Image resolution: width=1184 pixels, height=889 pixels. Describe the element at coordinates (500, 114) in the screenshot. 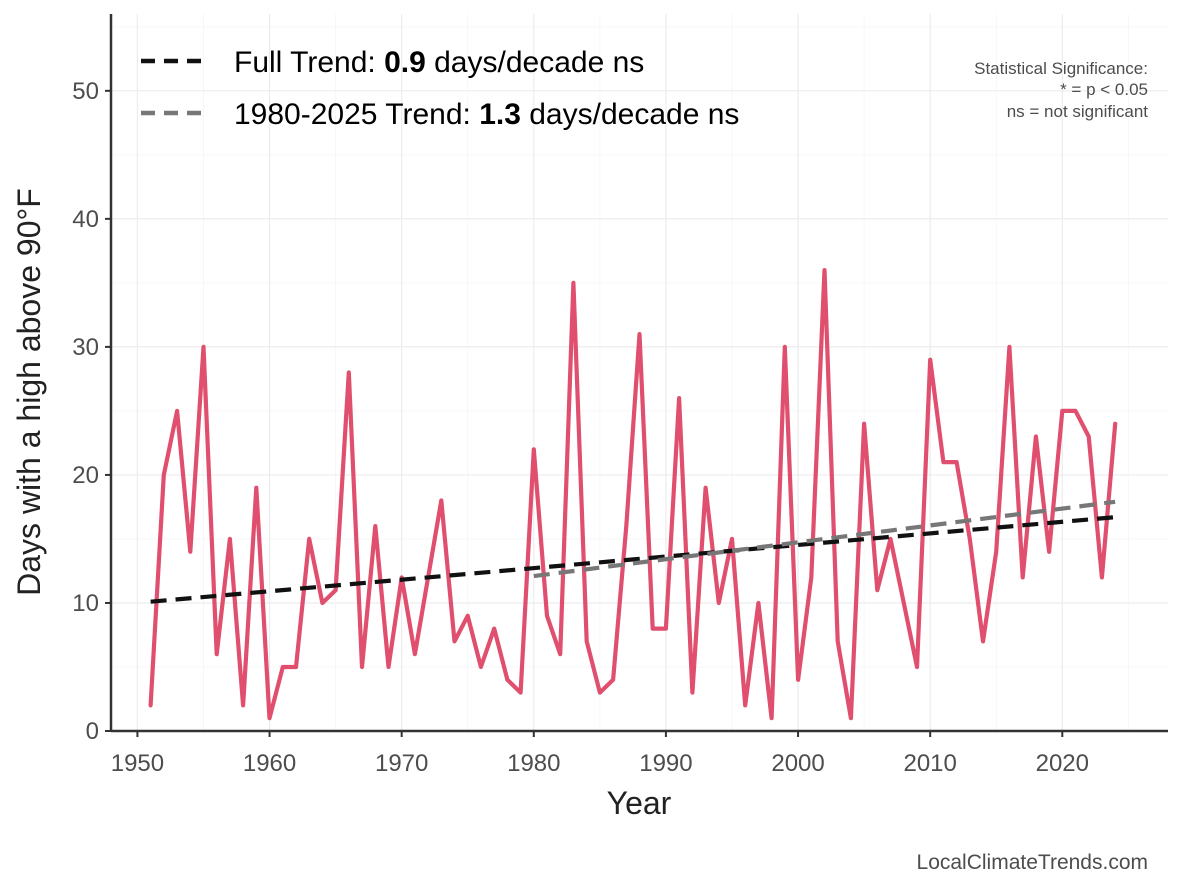

I see `legend-recent-trend-slope: 1.3` at that location.